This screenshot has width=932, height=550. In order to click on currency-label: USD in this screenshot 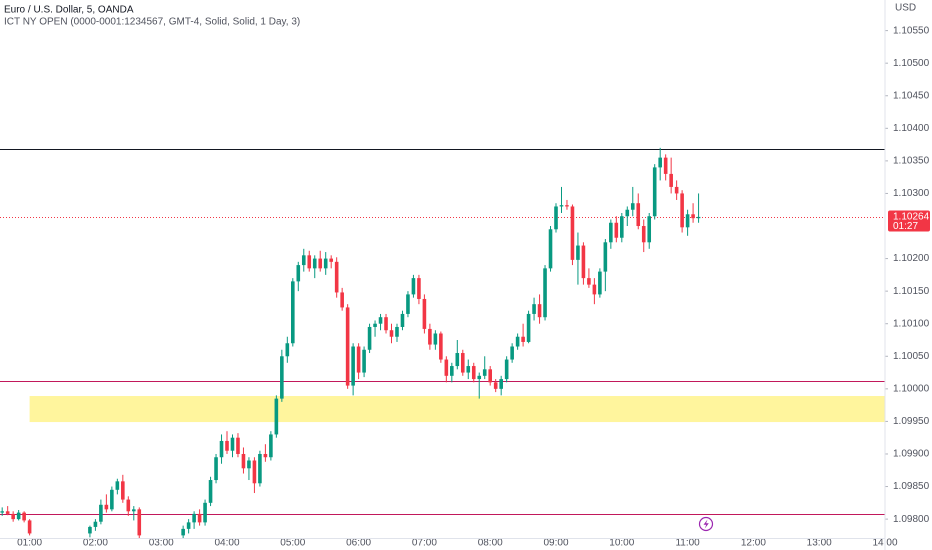, I will do `click(905, 8)`.